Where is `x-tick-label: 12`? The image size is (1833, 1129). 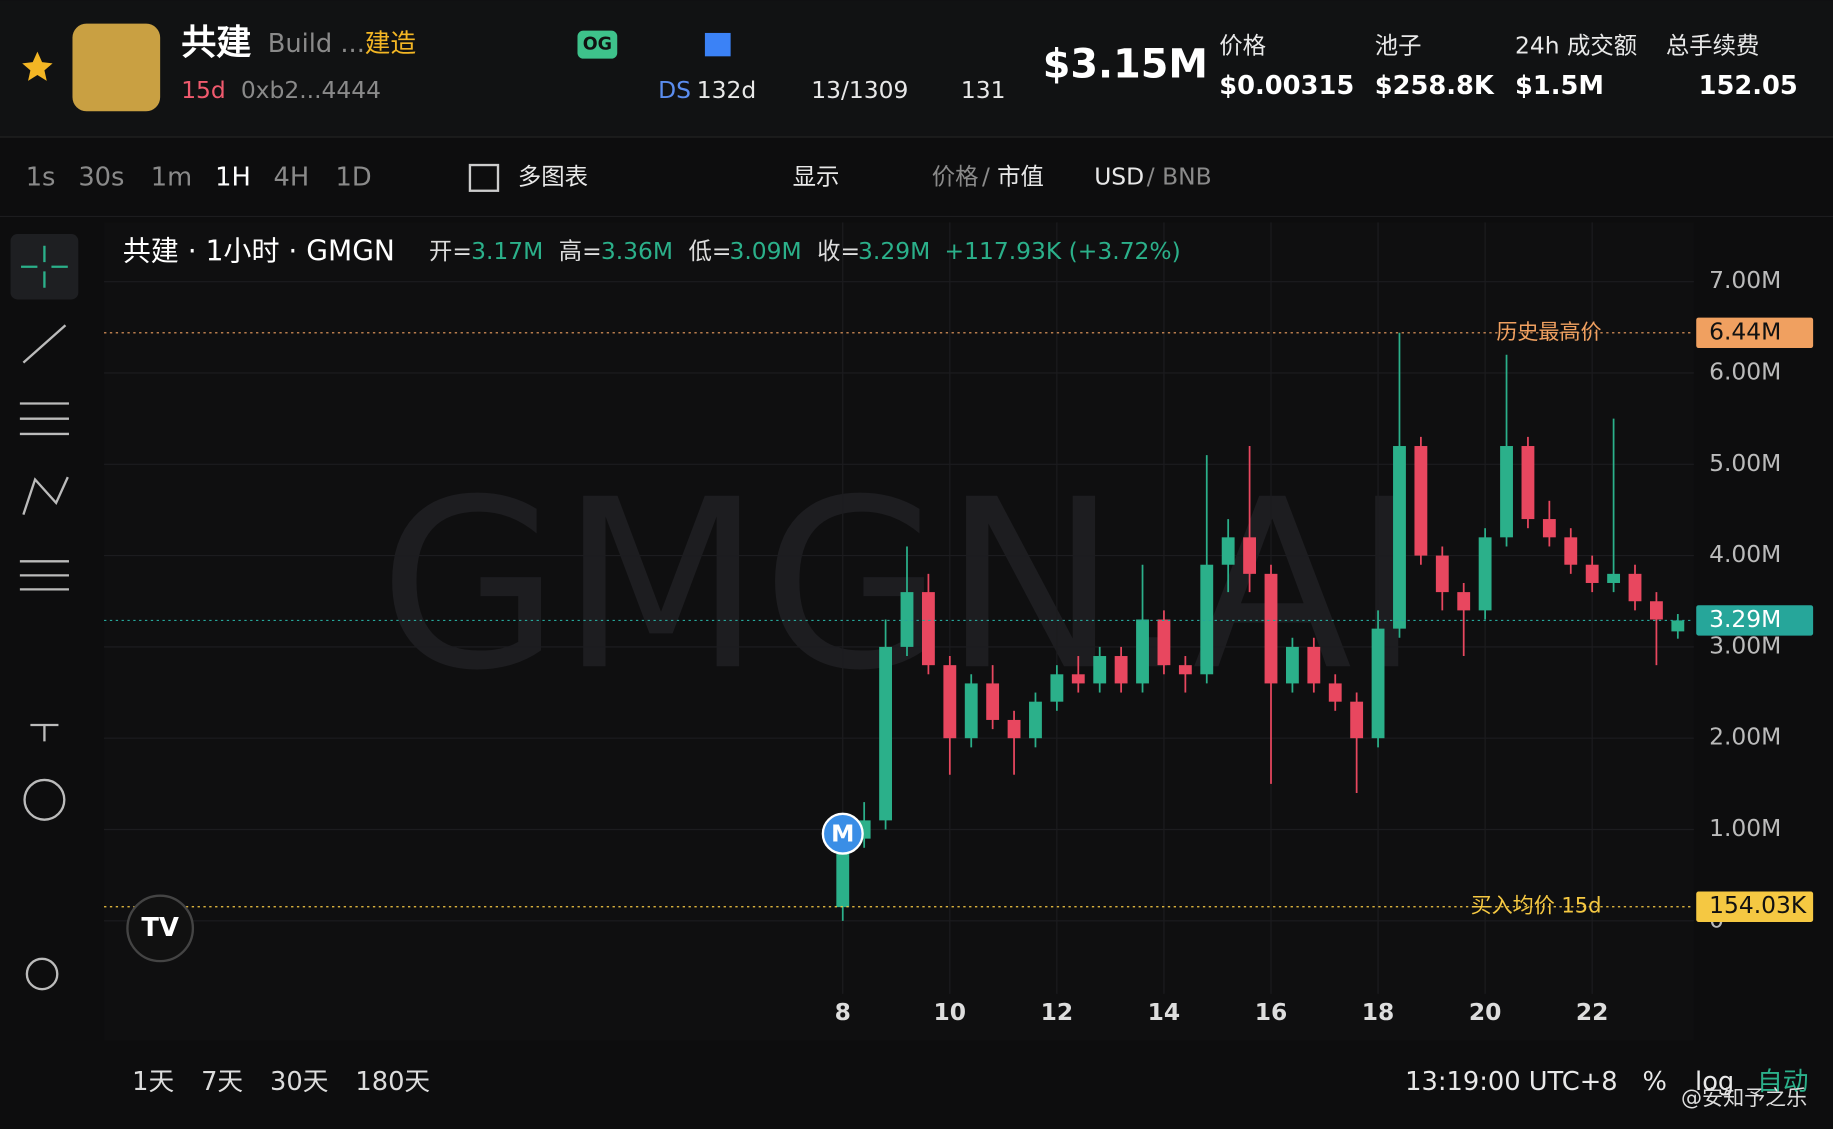
x-tick-label: 12 is located at coordinates (1057, 1012).